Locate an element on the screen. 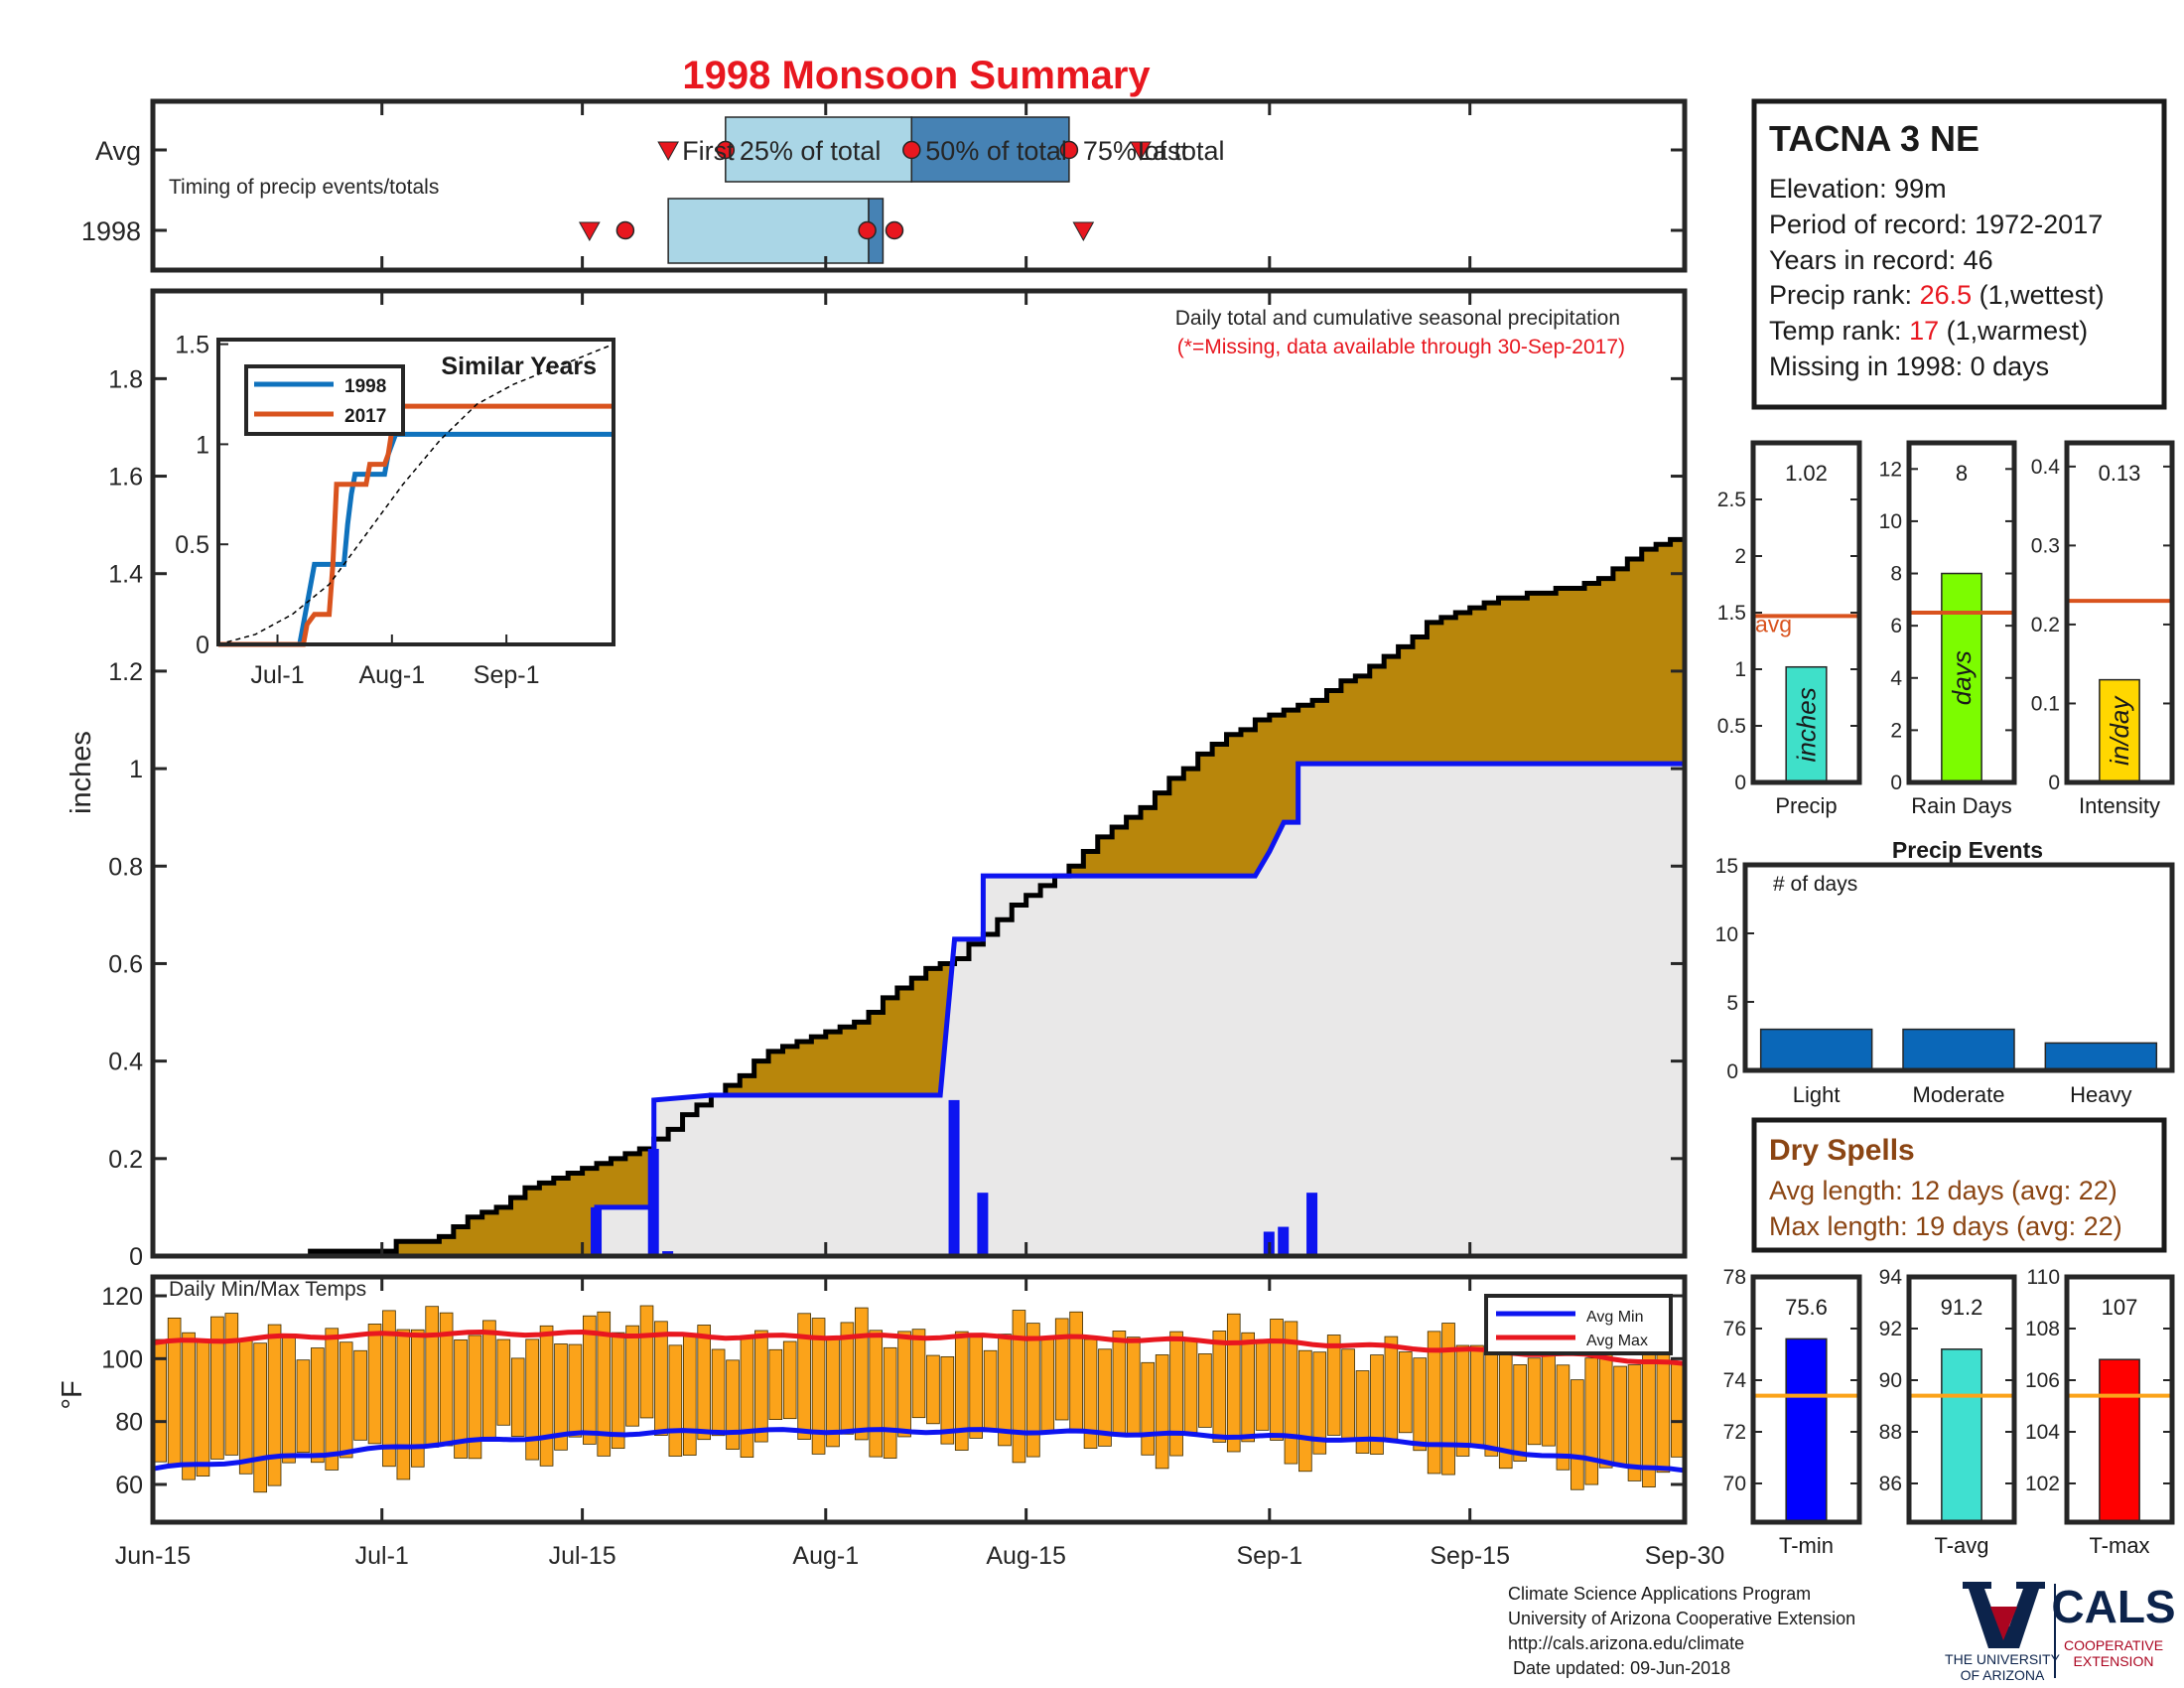  dry-spells-title: Dry Spells is located at coordinates (1842, 1150).